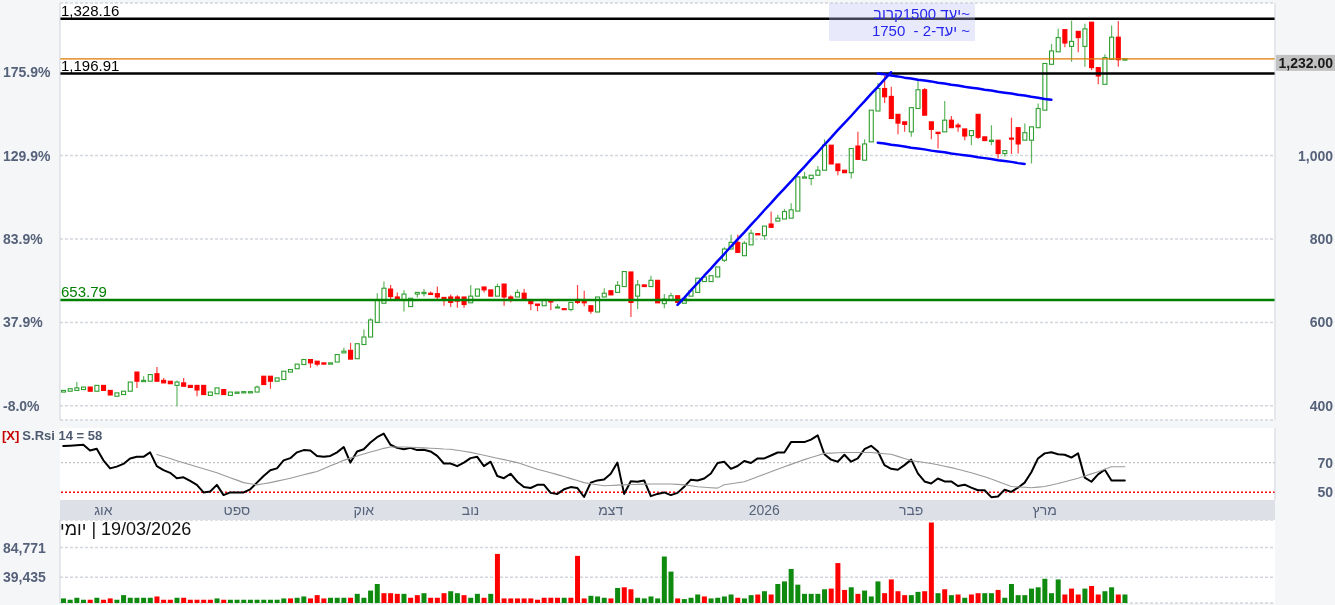 The image size is (1335, 605). Describe the element at coordinates (126, 529) in the screenshot. I see `annotation: 19/03/2026 | יומי` at that location.